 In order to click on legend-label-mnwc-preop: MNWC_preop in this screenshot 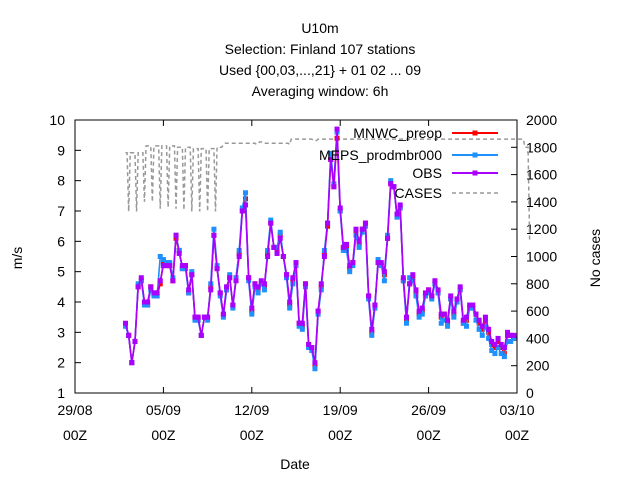, I will do `click(397, 133)`.